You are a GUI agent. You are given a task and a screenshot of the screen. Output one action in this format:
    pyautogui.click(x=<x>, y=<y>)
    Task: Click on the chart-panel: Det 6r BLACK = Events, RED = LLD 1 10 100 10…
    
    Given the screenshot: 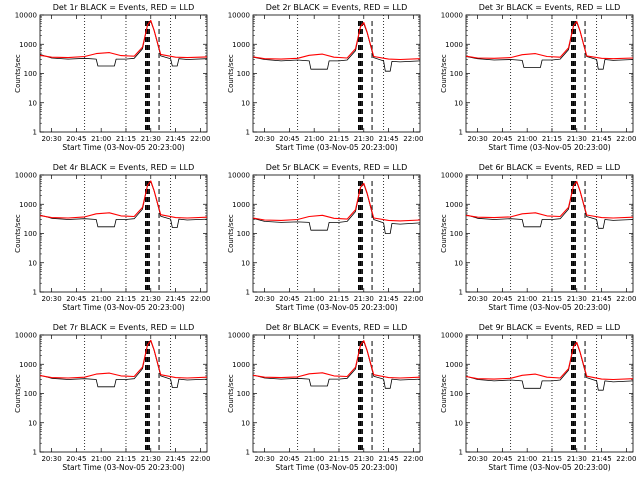 What is the action you would take?
    pyautogui.click(x=538, y=237)
    